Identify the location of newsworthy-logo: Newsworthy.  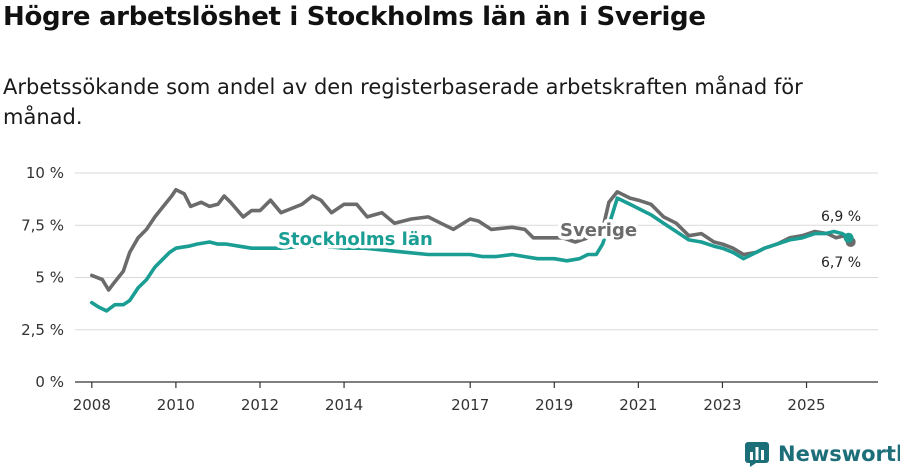
(822, 454).